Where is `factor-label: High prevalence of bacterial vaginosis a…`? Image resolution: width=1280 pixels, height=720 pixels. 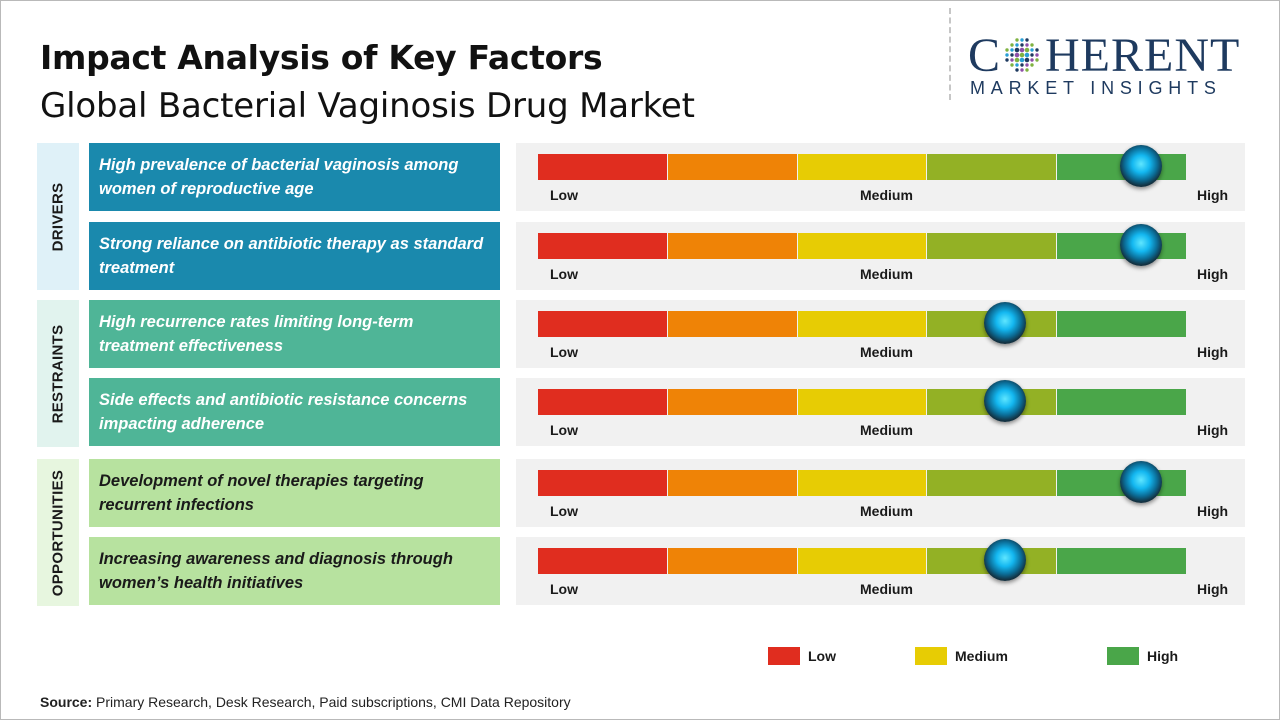 factor-label: High prevalence of bacterial vaginosis a… is located at coordinates (294, 177).